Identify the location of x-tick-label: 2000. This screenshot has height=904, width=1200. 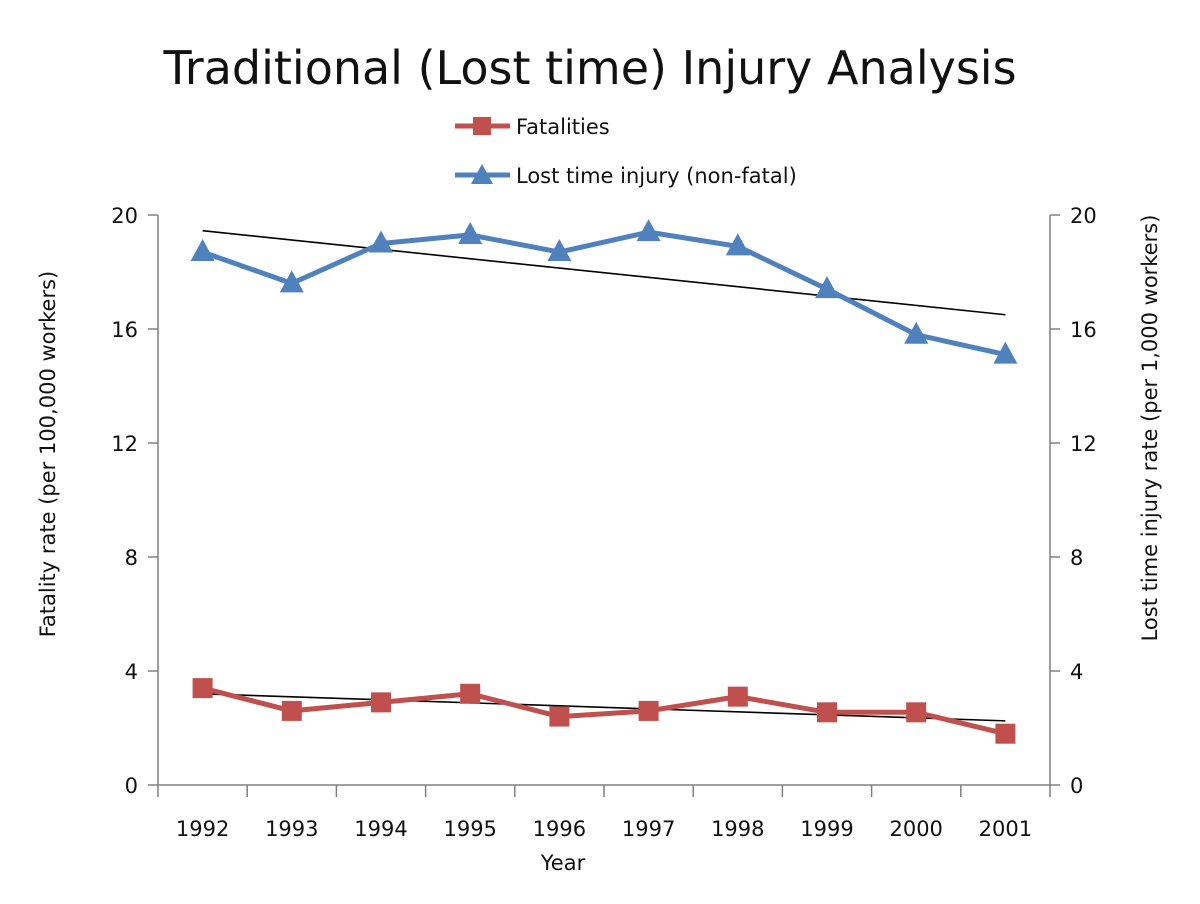
(915, 829).